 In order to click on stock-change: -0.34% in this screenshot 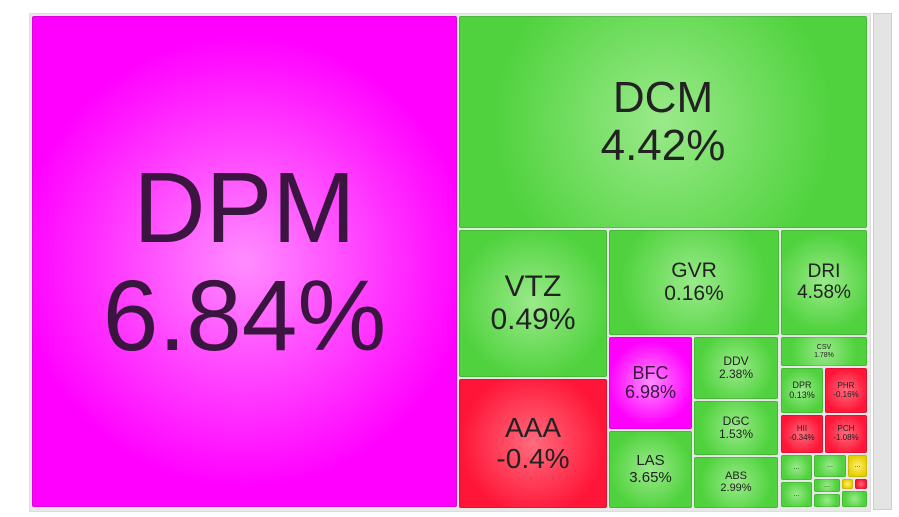, I will do `click(802, 437)`.